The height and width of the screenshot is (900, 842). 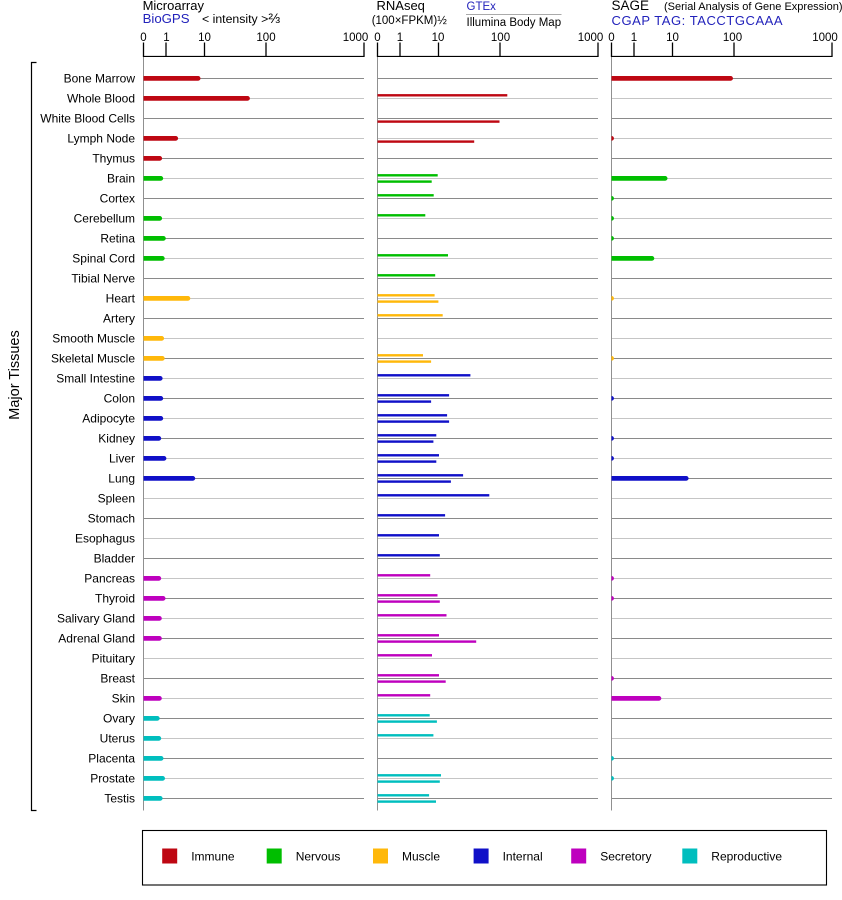 I want to click on svg-text: Smooth Muscle, so click(x=93, y=339).